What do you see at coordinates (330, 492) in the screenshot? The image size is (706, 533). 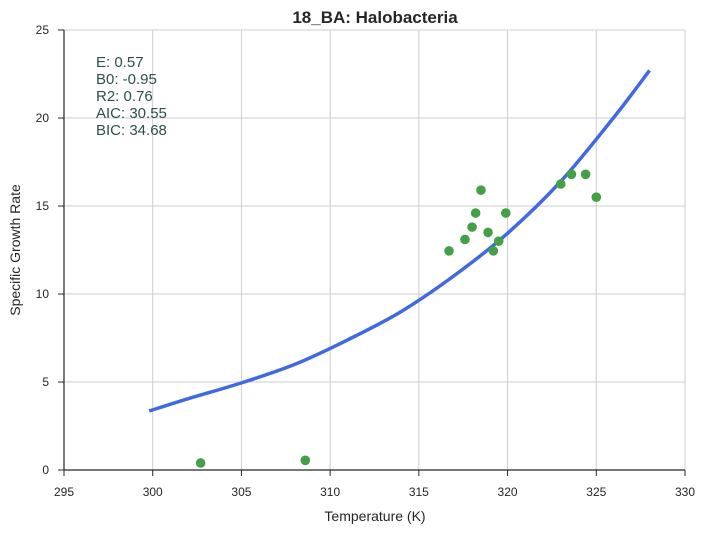 I see `x-tick-label: 310` at bounding box center [330, 492].